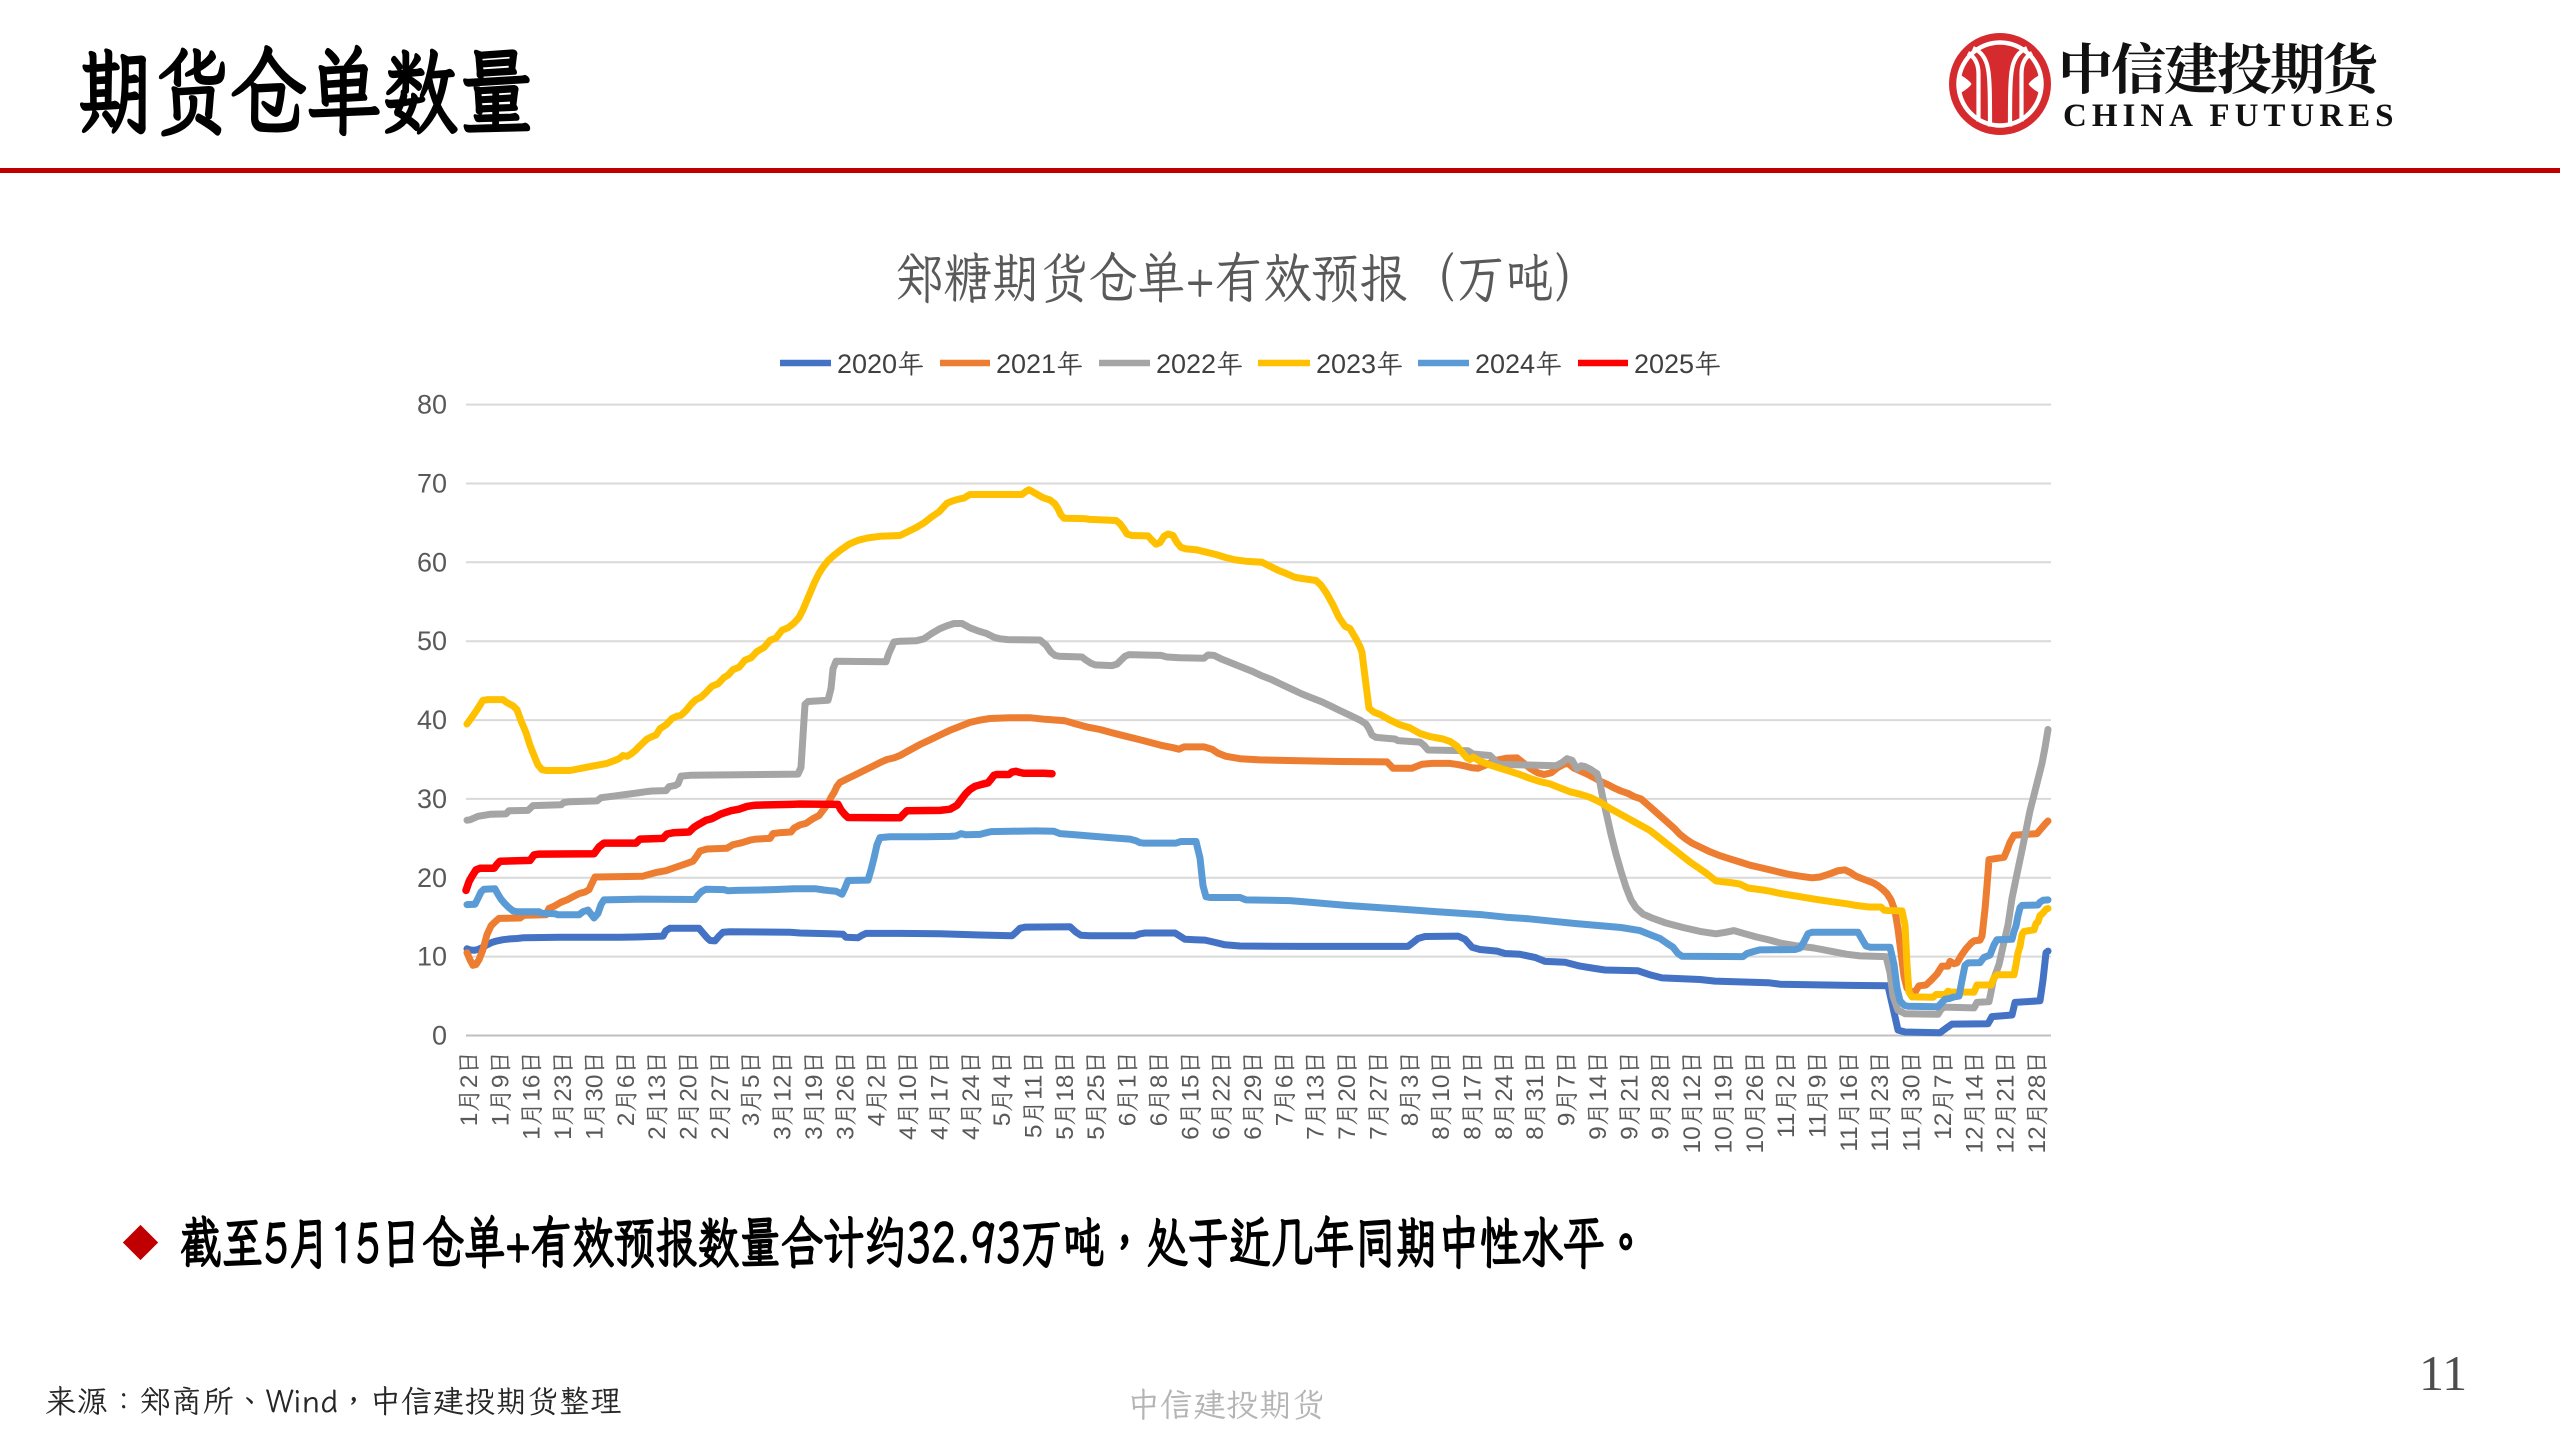 This screenshot has width=2560, height=1440. Describe the element at coordinates (1002, 1088) in the screenshot. I see `svg-text: 5月4日` at that location.